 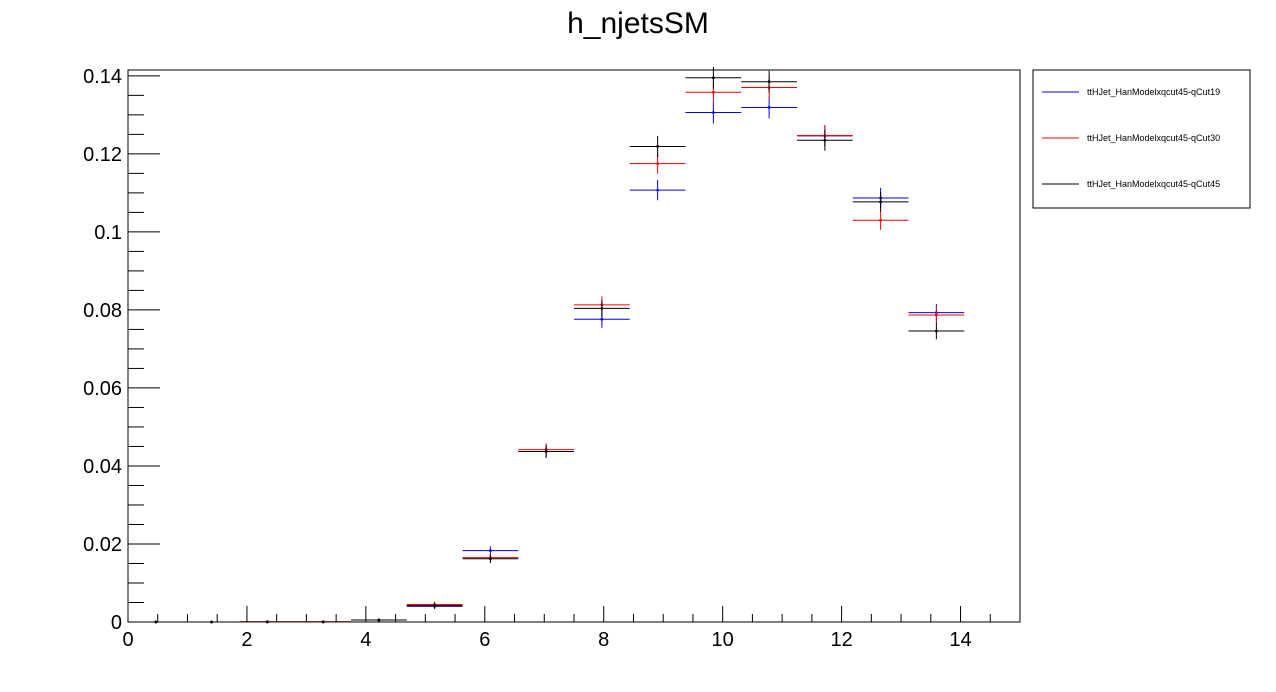 What do you see at coordinates (108, 233) in the screenshot?
I see `y-tick-label: 0.1` at bounding box center [108, 233].